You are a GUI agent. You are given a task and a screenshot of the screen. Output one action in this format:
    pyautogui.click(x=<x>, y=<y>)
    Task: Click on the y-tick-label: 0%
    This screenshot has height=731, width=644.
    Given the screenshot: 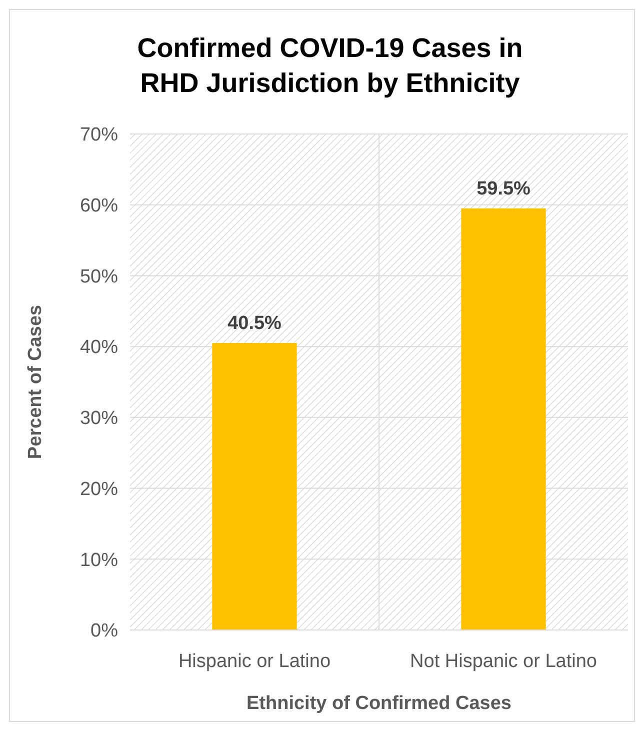 What is the action you would take?
    pyautogui.click(x=104, y=631)
    